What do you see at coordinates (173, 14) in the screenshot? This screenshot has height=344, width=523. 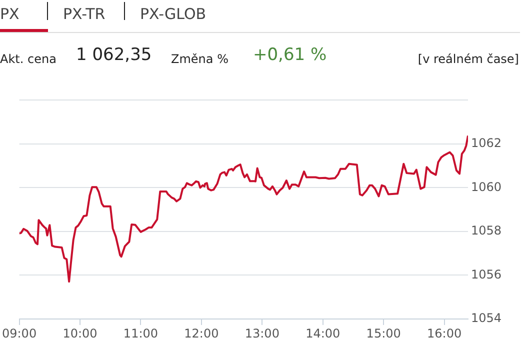 I see `text: PX-GLOB` at bounding box center [173, 14].